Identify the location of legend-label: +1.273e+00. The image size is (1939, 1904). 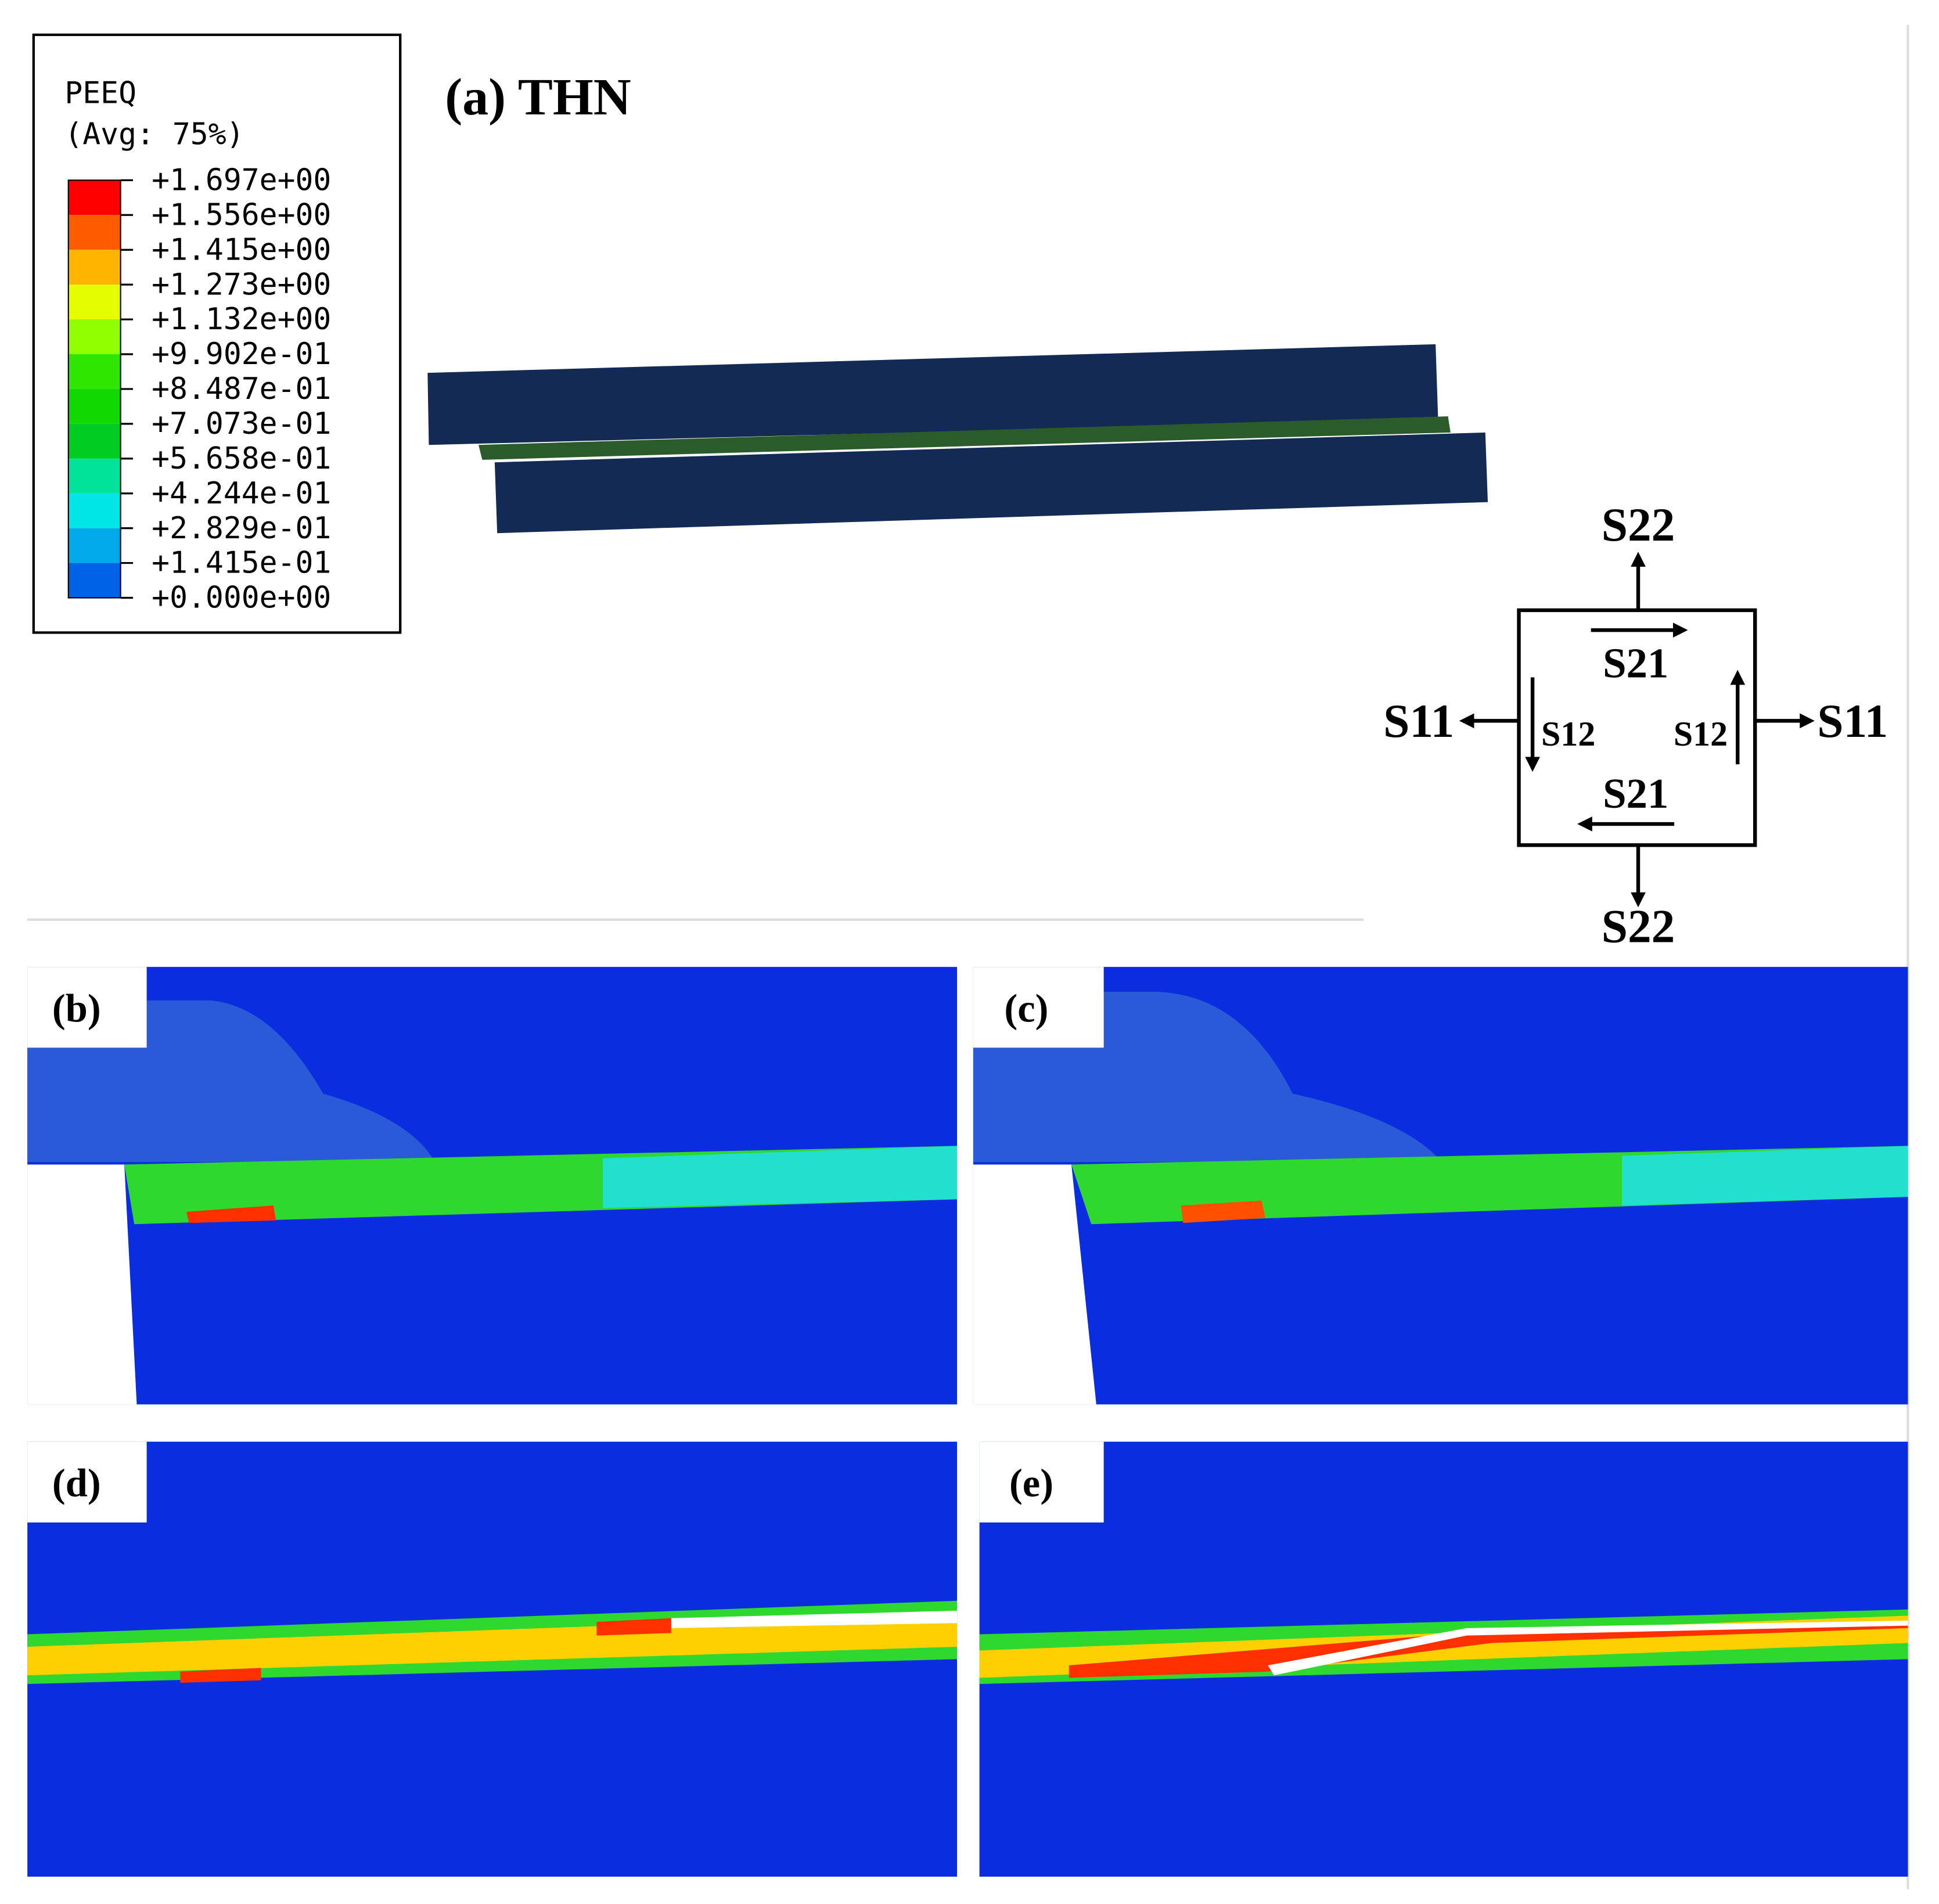
(242, 284).